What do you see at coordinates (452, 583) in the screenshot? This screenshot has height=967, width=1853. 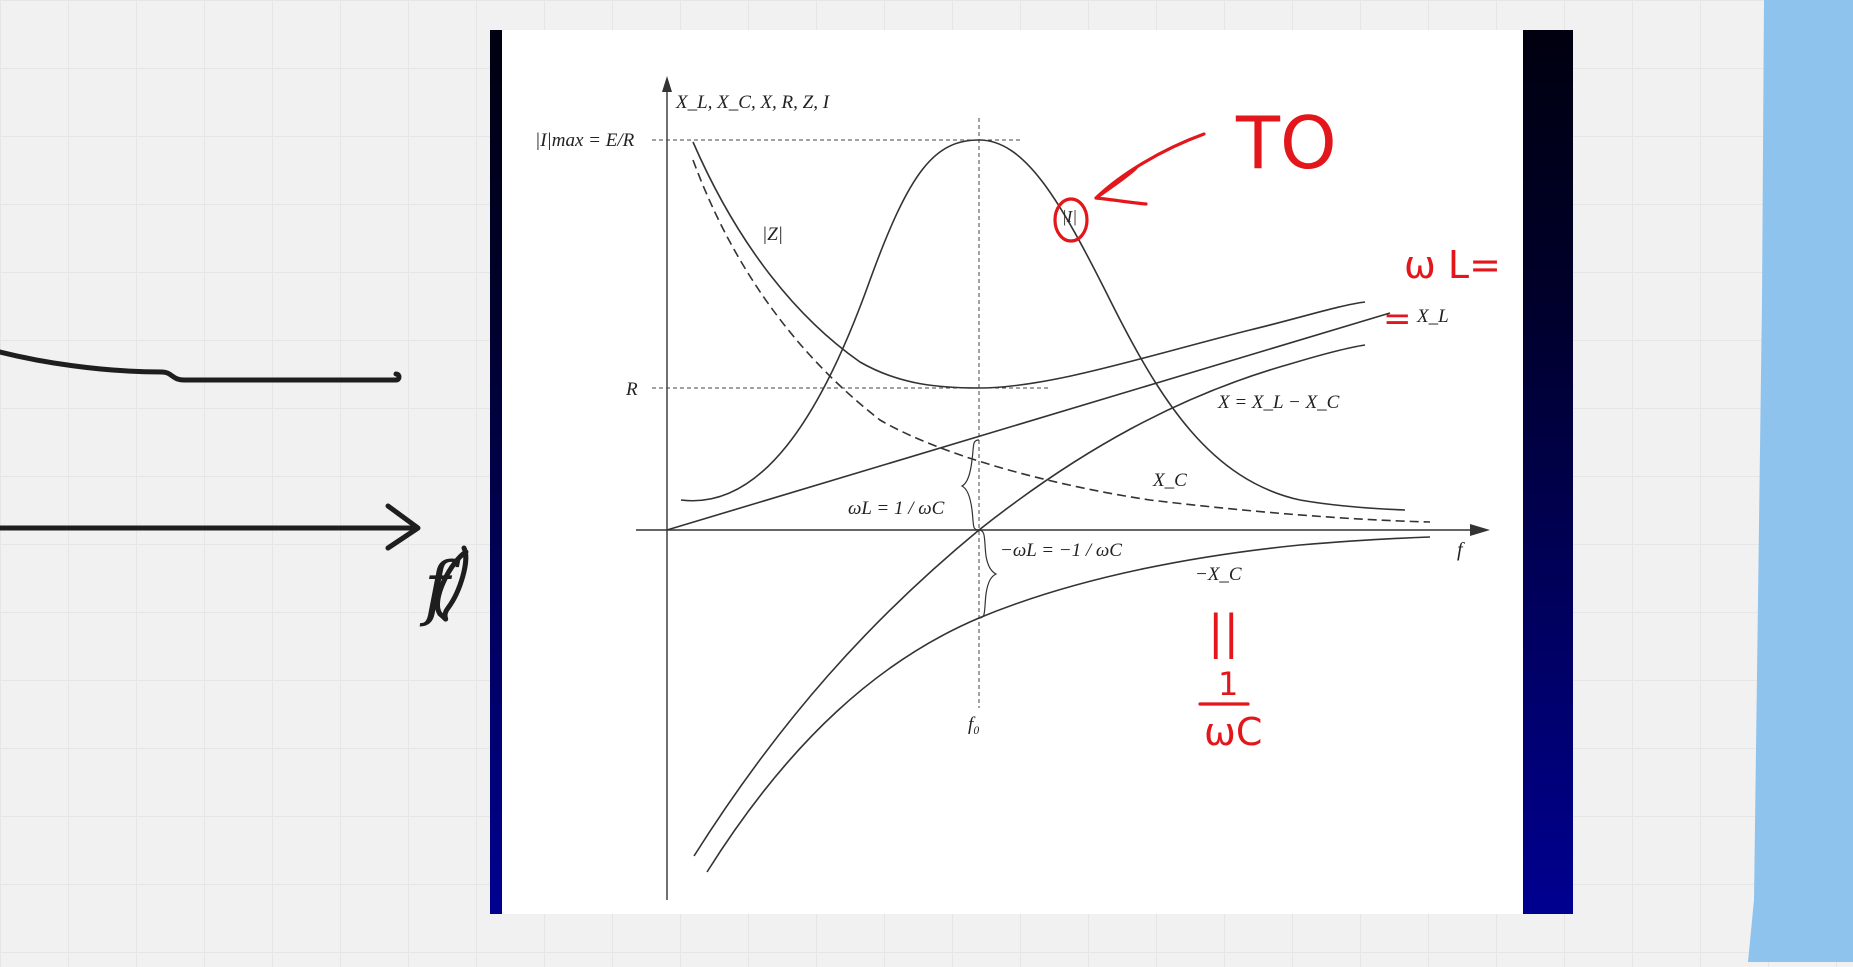 I see `hand-letter-f-stroke` at bounding box center [452, 583].